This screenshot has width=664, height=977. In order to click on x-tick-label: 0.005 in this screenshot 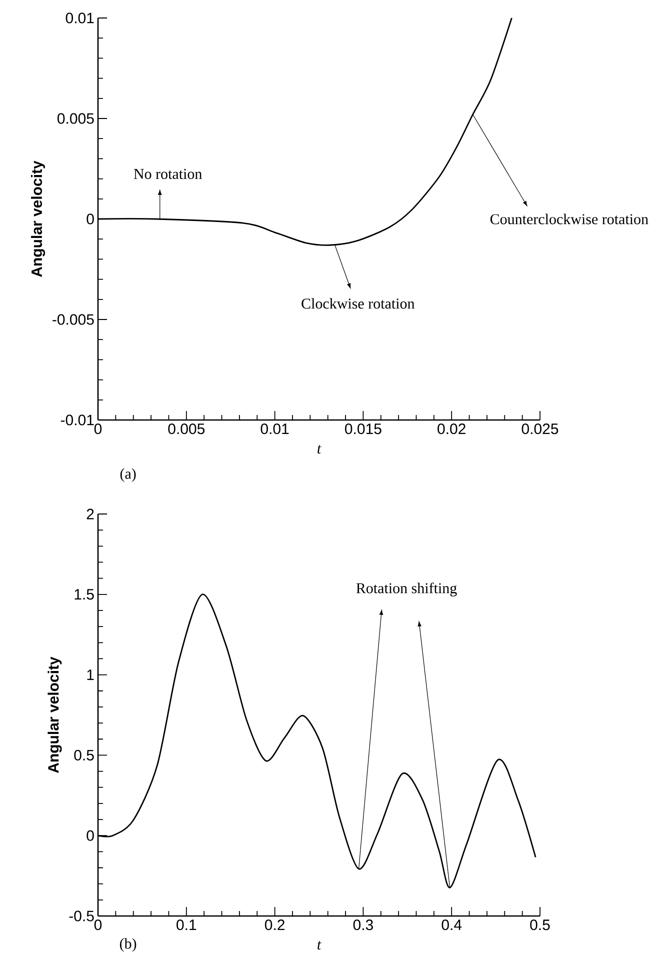, I will do `click(186, 429)`.